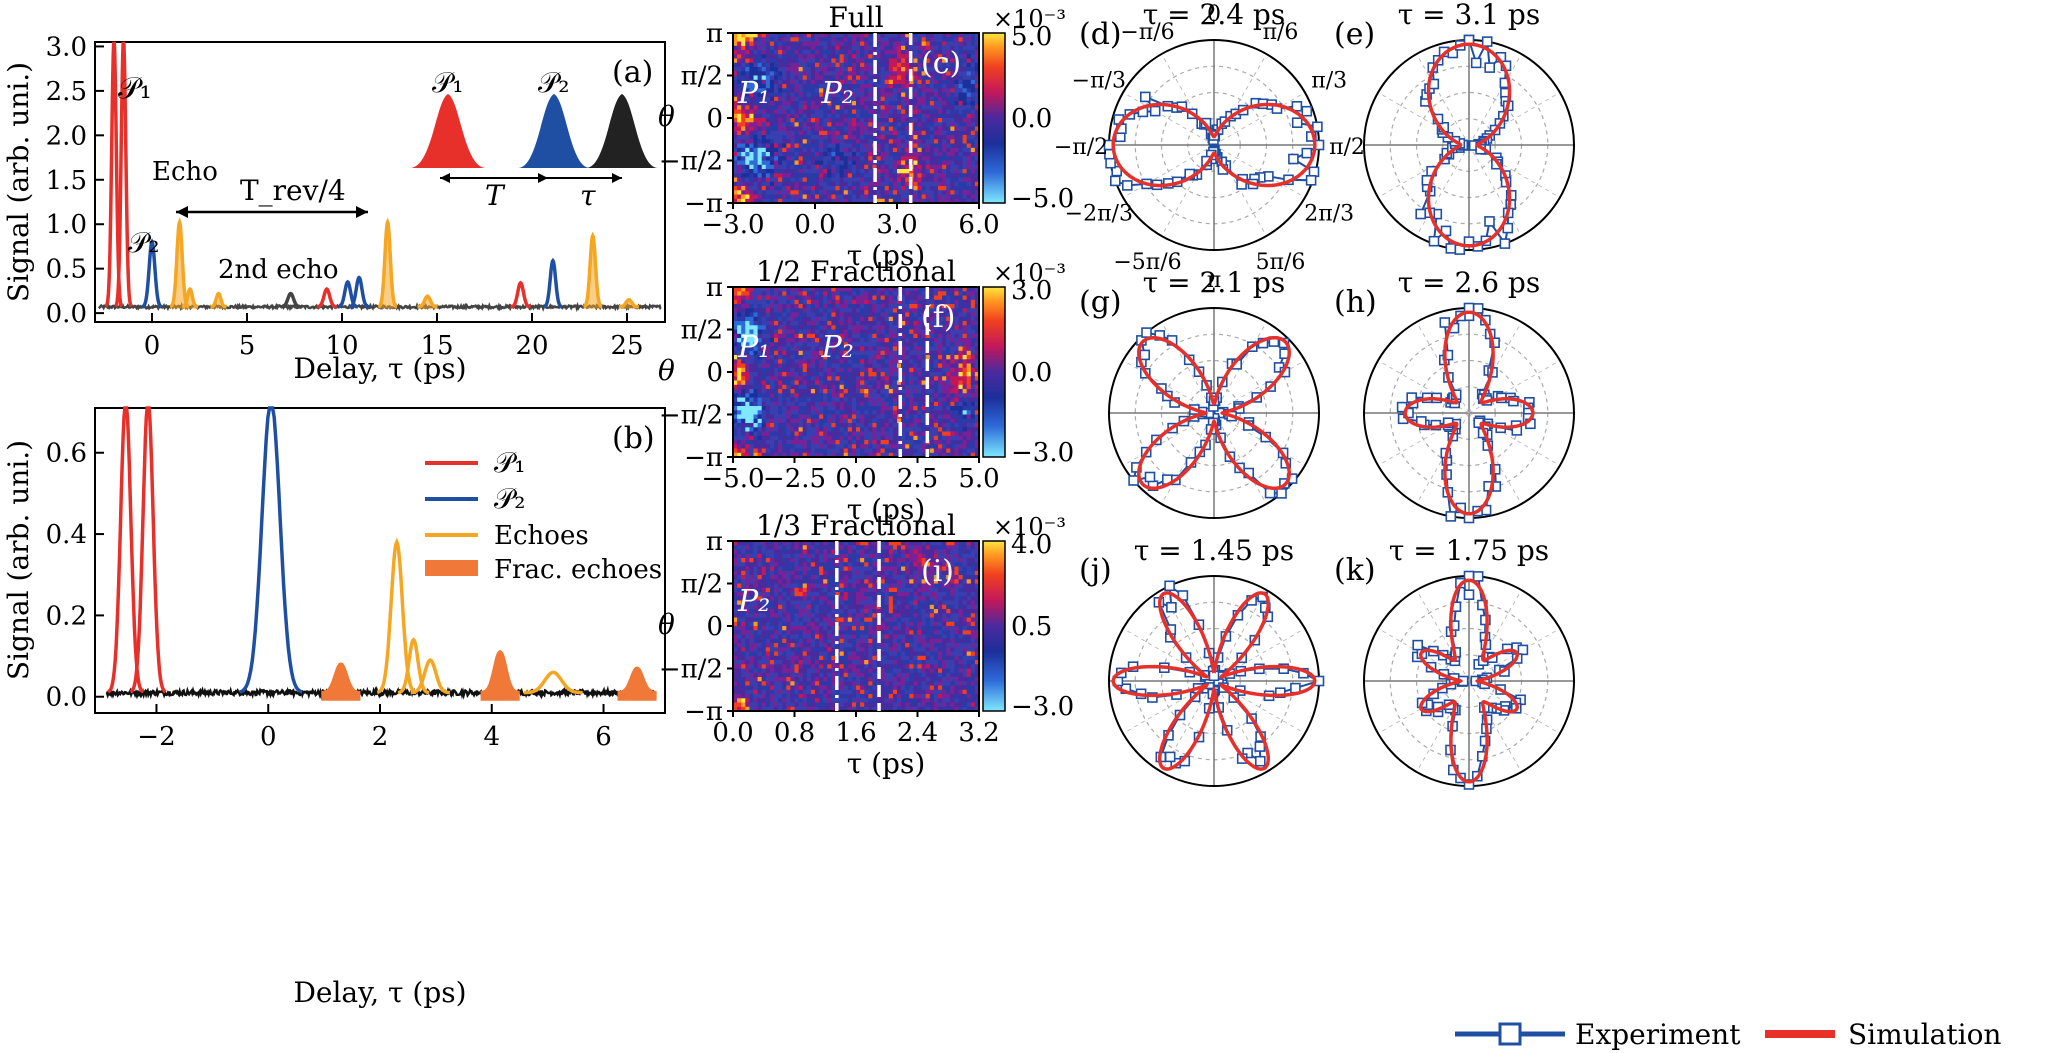 The width and height of the screenshot is (2070, 1053). I want to click on legend-label-p2: 𝒫₂, so click(509, 498).